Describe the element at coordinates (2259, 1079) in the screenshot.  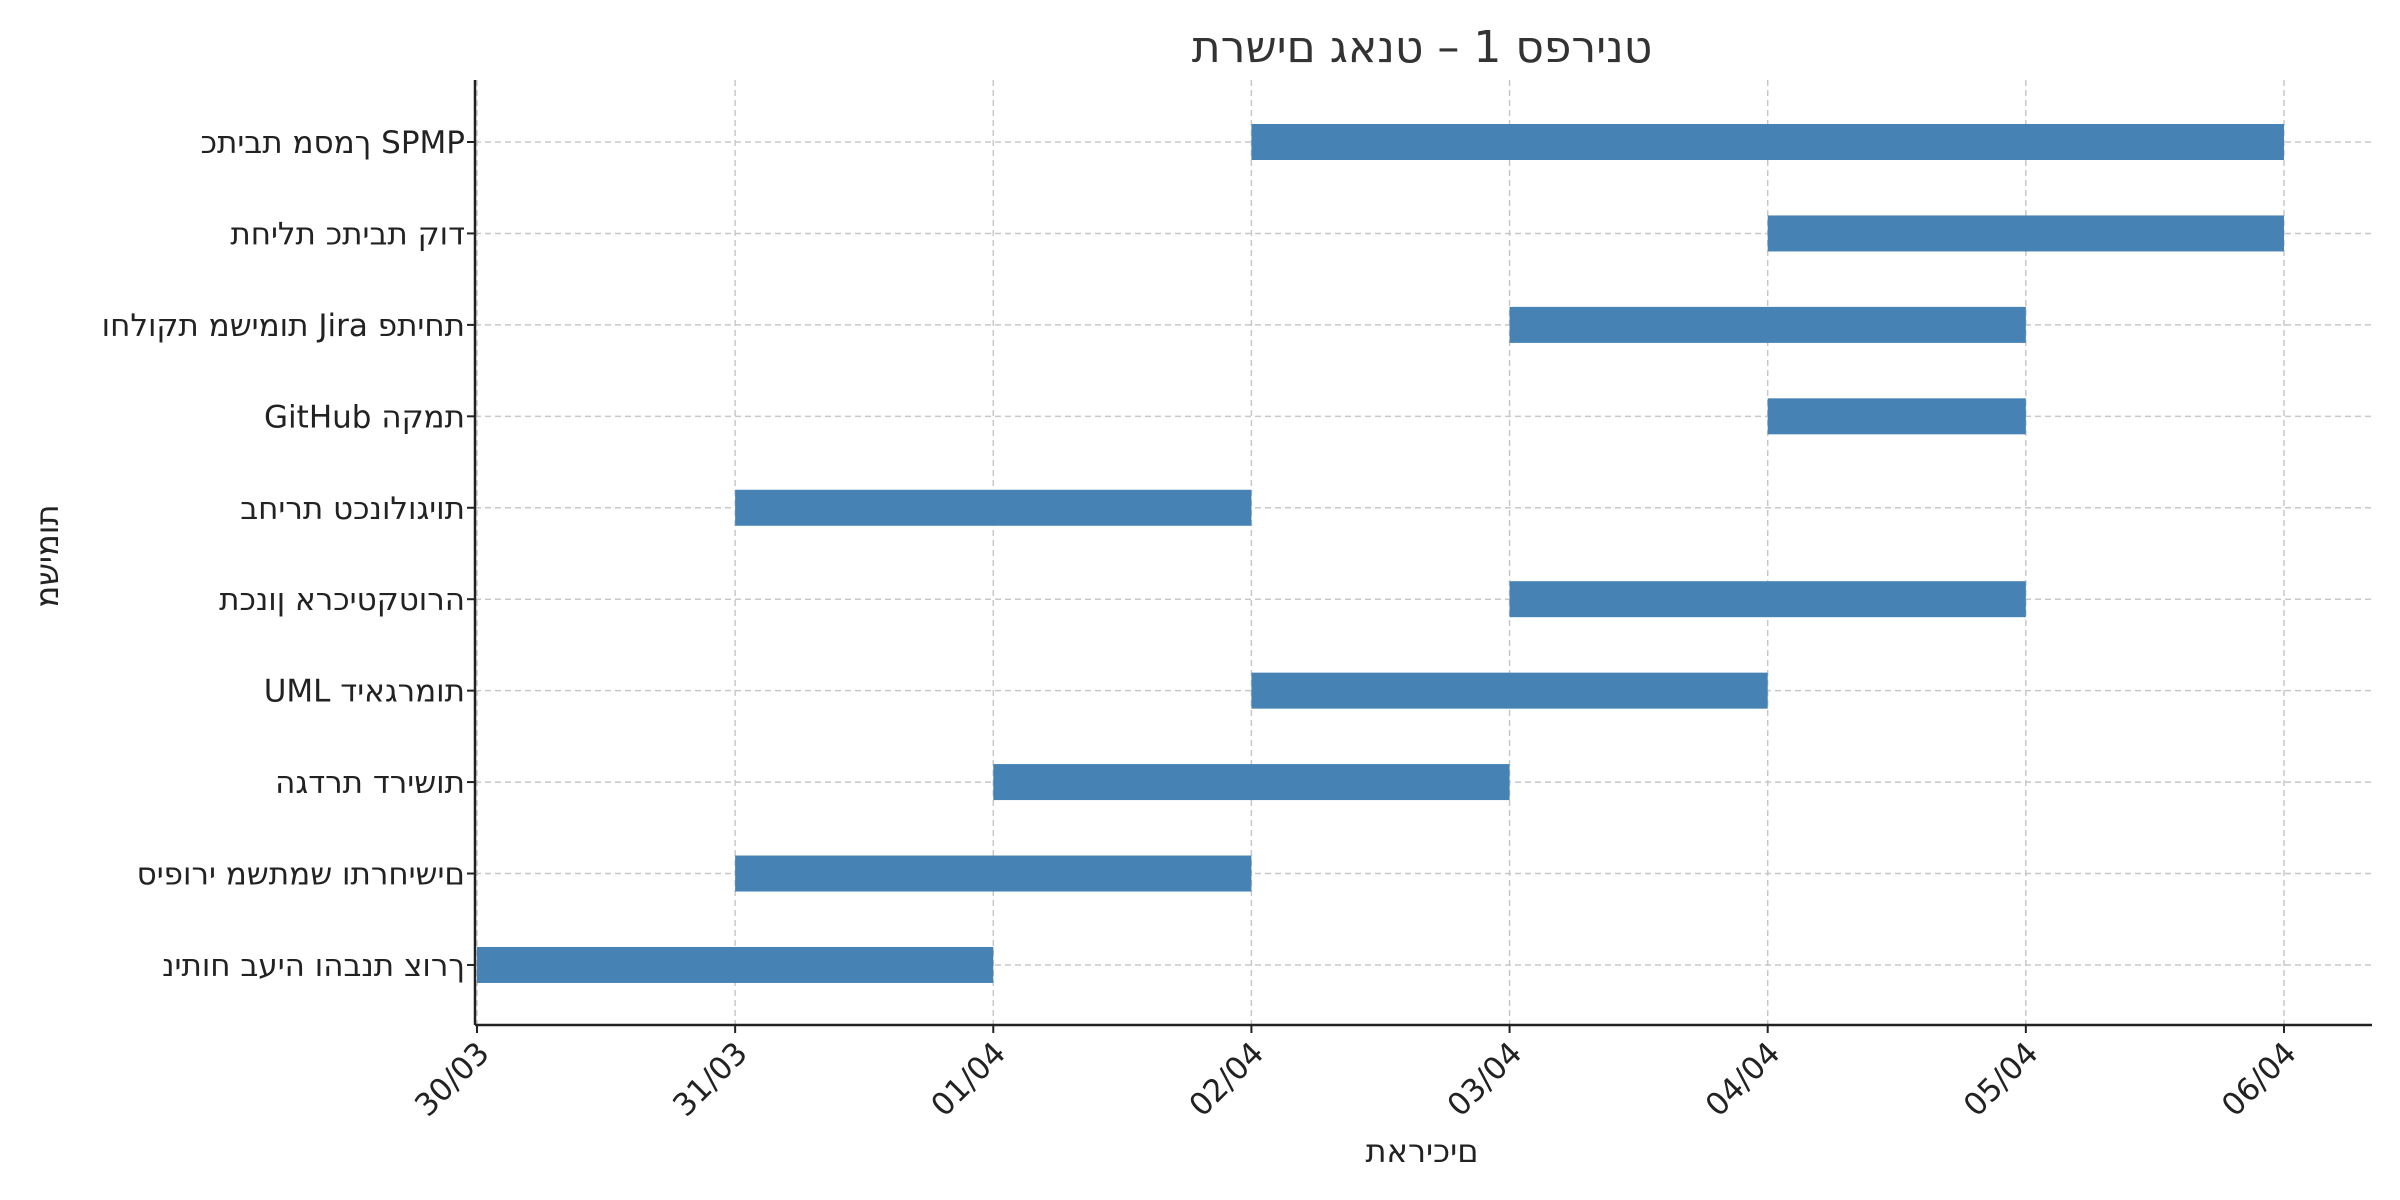
I see `x-tick-label: 06/04` at that location.